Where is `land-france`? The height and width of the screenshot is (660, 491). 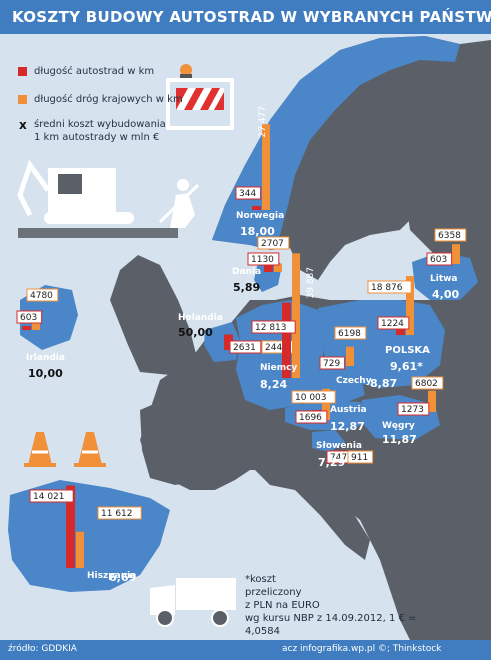 land-france is located at coordinates (195, 432).